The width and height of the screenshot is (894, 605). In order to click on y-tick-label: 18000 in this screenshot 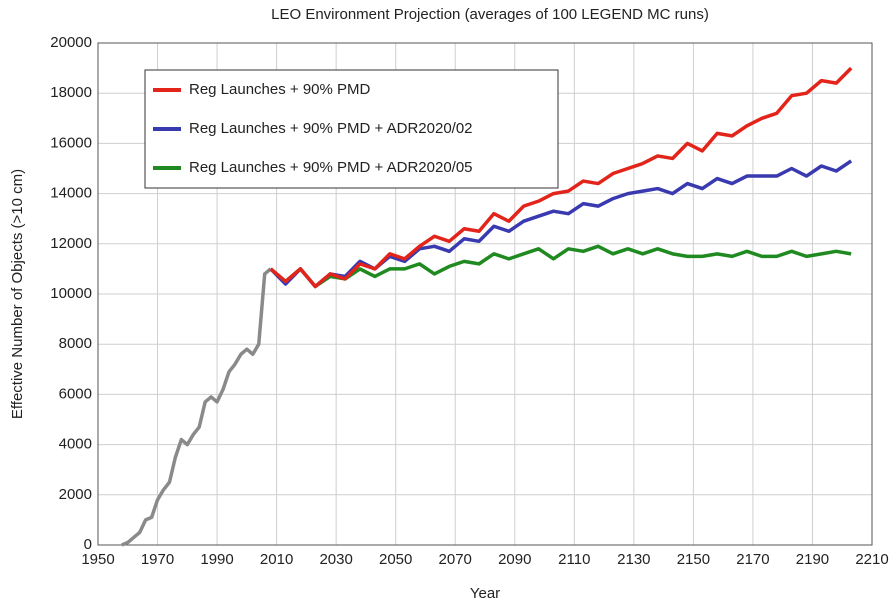, I will do `click(71, 92)`.